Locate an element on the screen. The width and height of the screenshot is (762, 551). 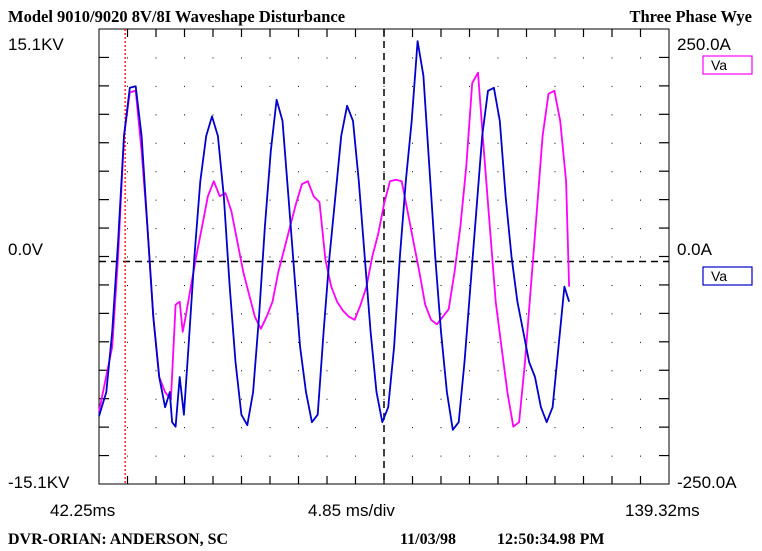
x-scale-label: 4.85 ms/div is located at coordinates (351, 510).